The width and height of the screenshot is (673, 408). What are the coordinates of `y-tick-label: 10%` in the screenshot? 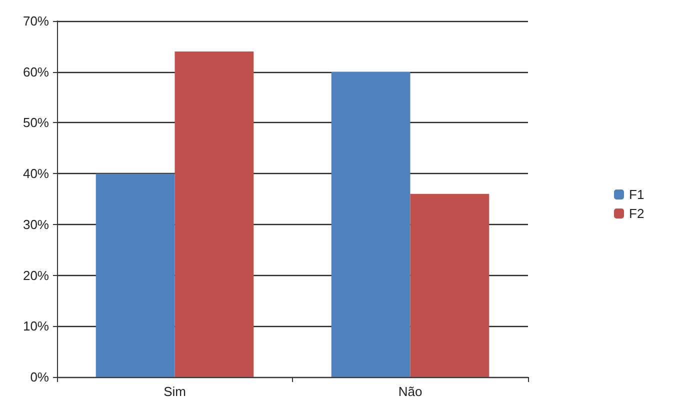 It's located at (36, 326).